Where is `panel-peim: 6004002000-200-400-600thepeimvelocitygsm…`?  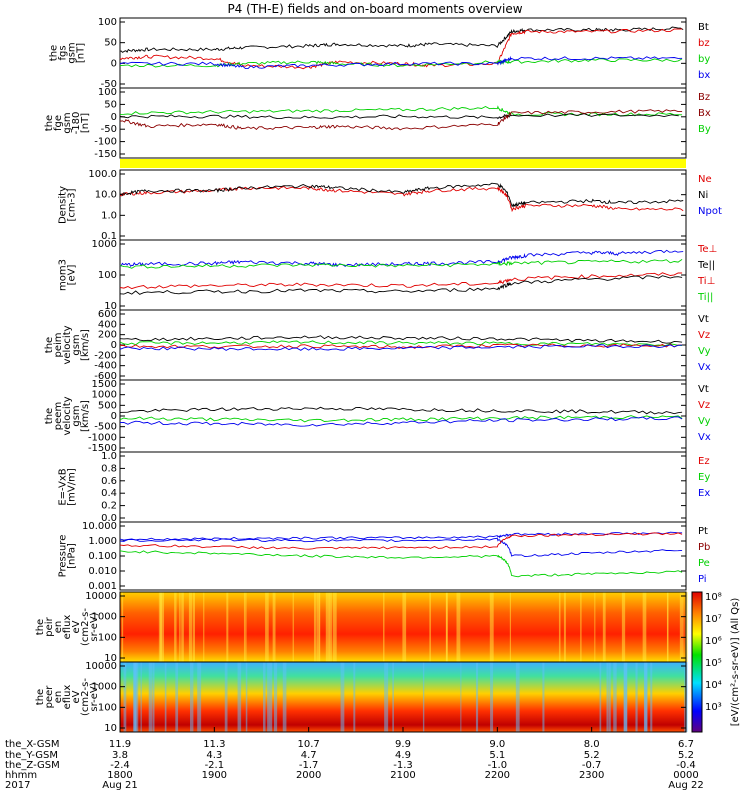 panel-peim: 6004002000-200-400-600thepeimvelocitygsm… is located at coordinates (377, 345).